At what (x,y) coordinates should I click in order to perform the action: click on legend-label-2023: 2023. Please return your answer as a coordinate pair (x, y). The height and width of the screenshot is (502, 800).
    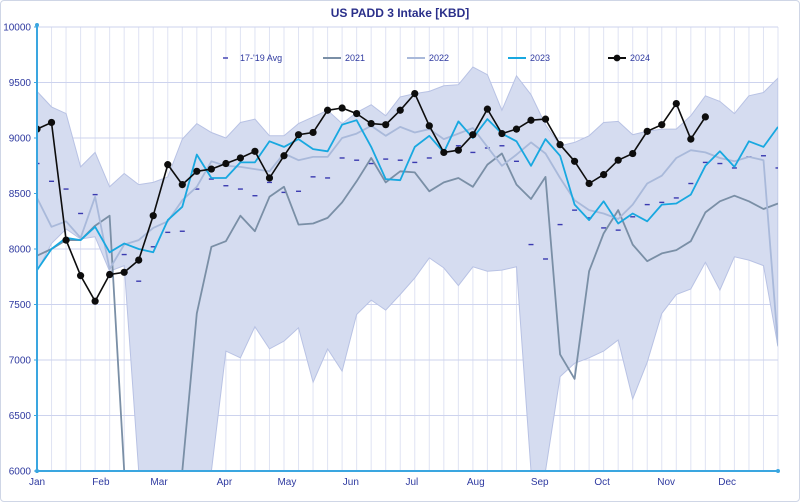
    Looking at the image, I should click on (540, 58).